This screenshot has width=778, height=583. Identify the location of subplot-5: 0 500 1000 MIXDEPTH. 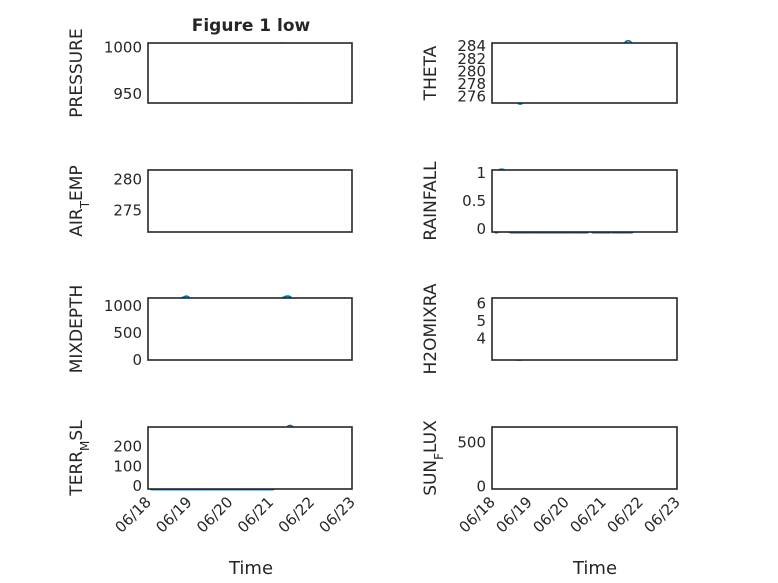
(210, 329).